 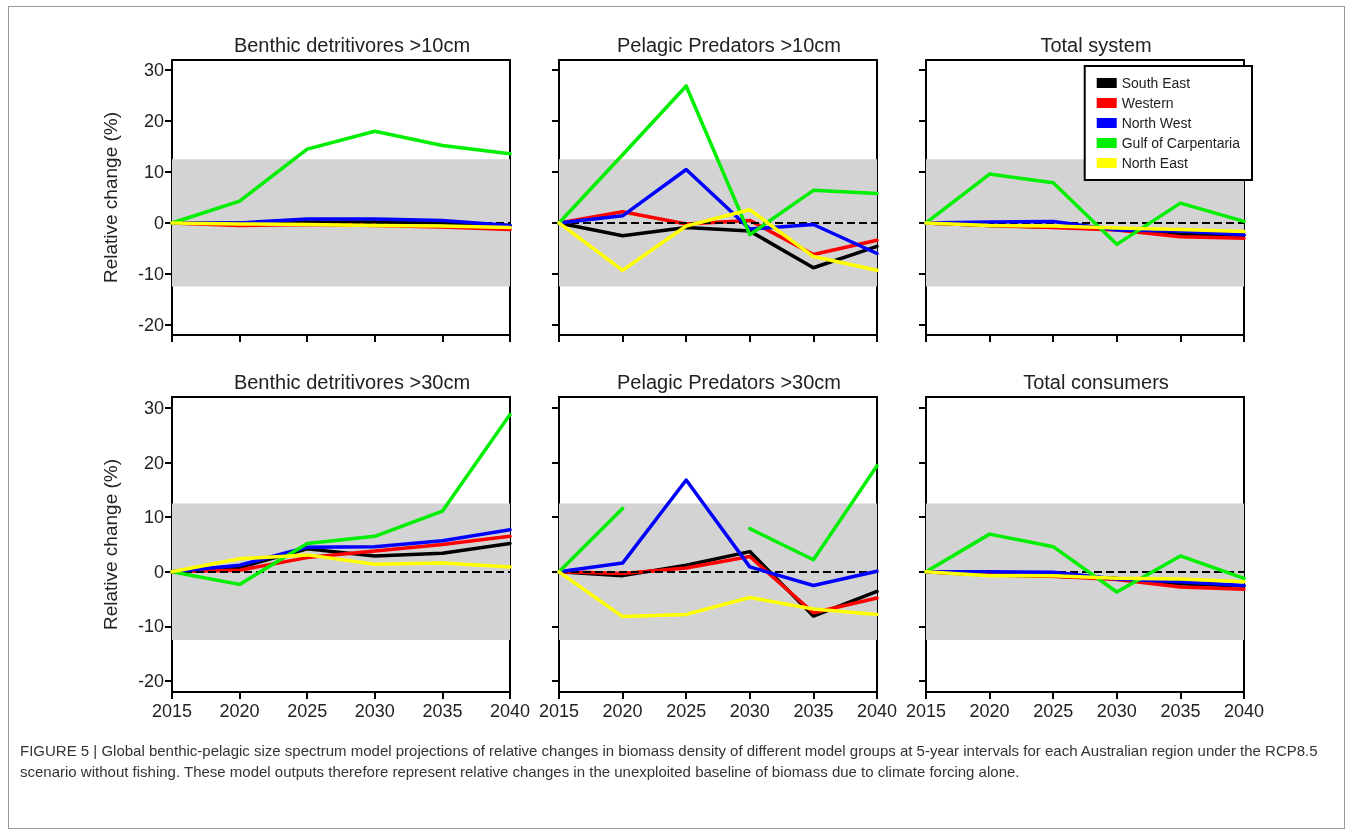 I want to click on chart-title: Benthic detritivores >10cm, so click(x=352, y=45).